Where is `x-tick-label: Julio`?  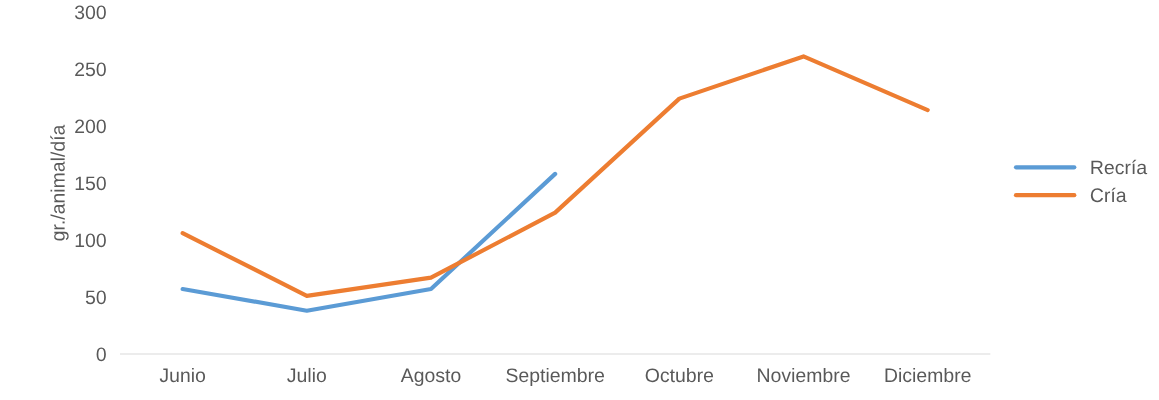
x-tick-label: Julio is located at coordinates (306, 375).